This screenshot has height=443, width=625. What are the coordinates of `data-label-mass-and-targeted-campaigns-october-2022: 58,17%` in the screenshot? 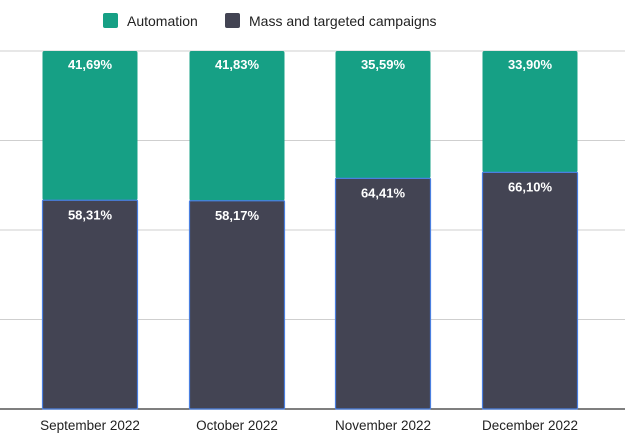 It's located at (237, 215).